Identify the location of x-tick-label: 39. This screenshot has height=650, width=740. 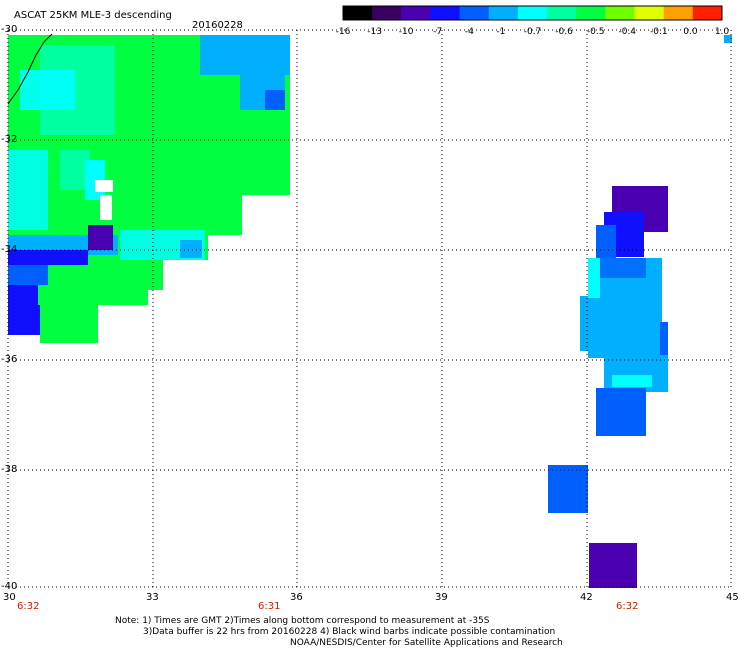
(441, 597).